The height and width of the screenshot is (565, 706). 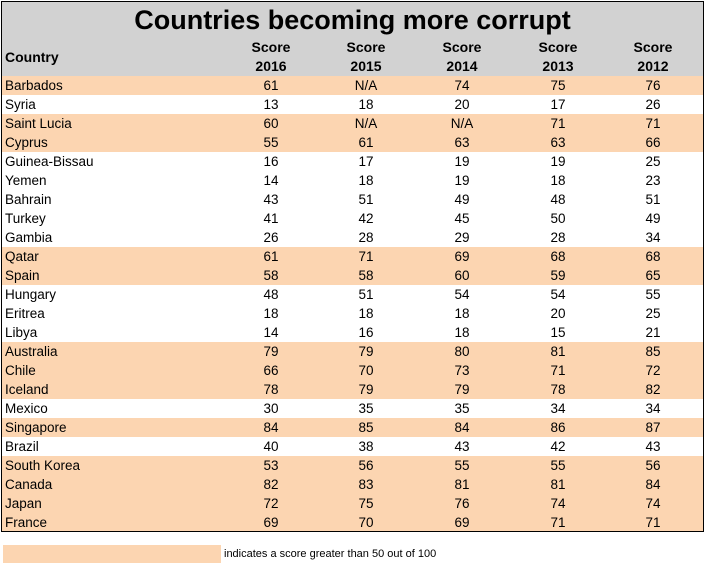 I want to click on score-cell: 53, so click(x=271, y=465).